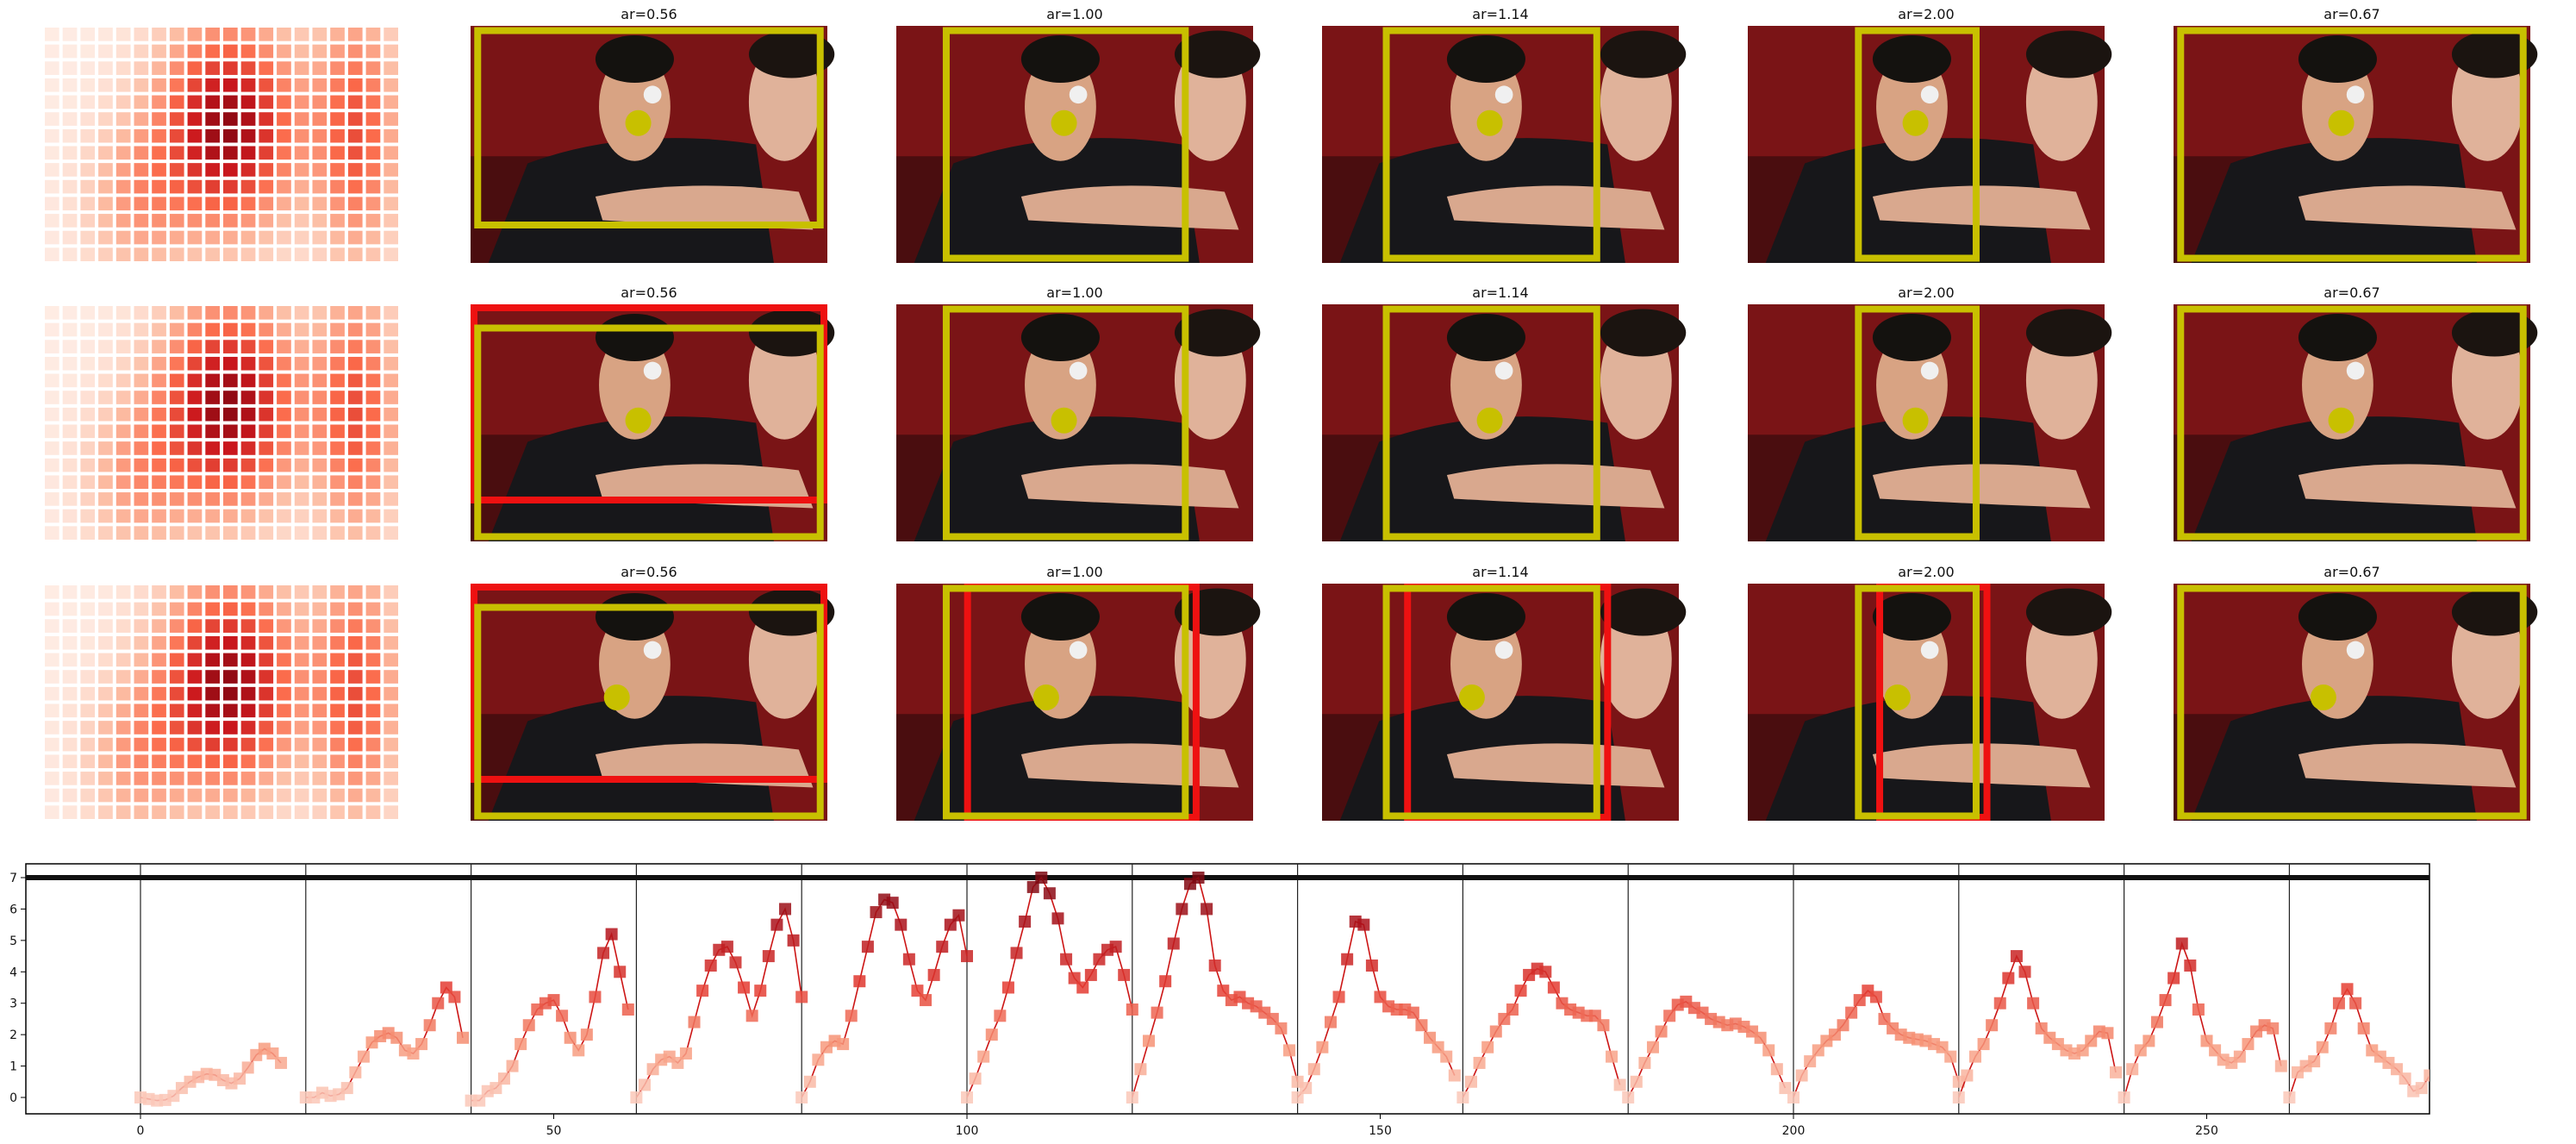  I want to click on series-segment, so click(1707, 1049).